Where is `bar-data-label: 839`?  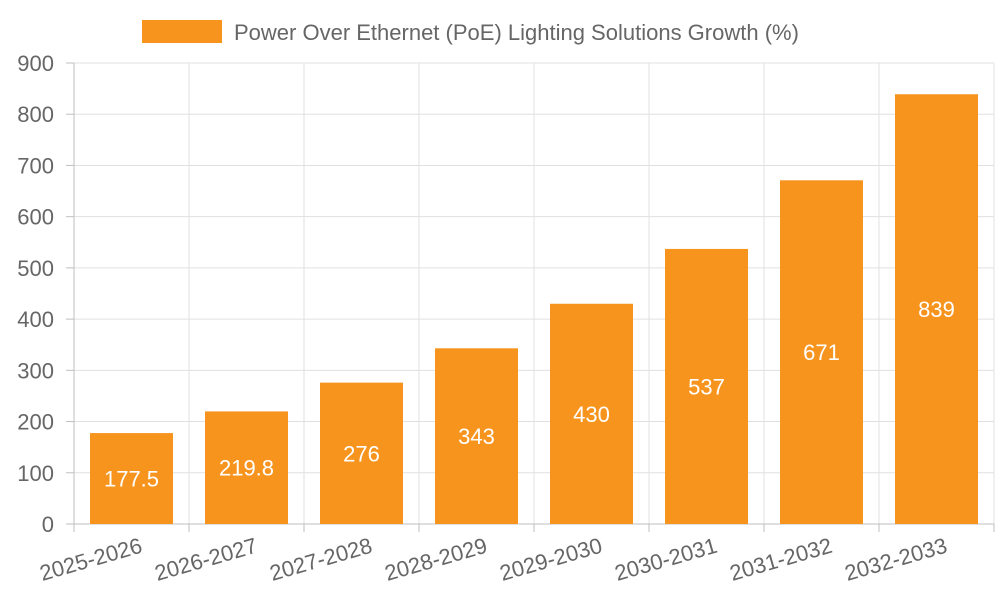
bar-data-label: 839 is located at coordinates (936, 309).